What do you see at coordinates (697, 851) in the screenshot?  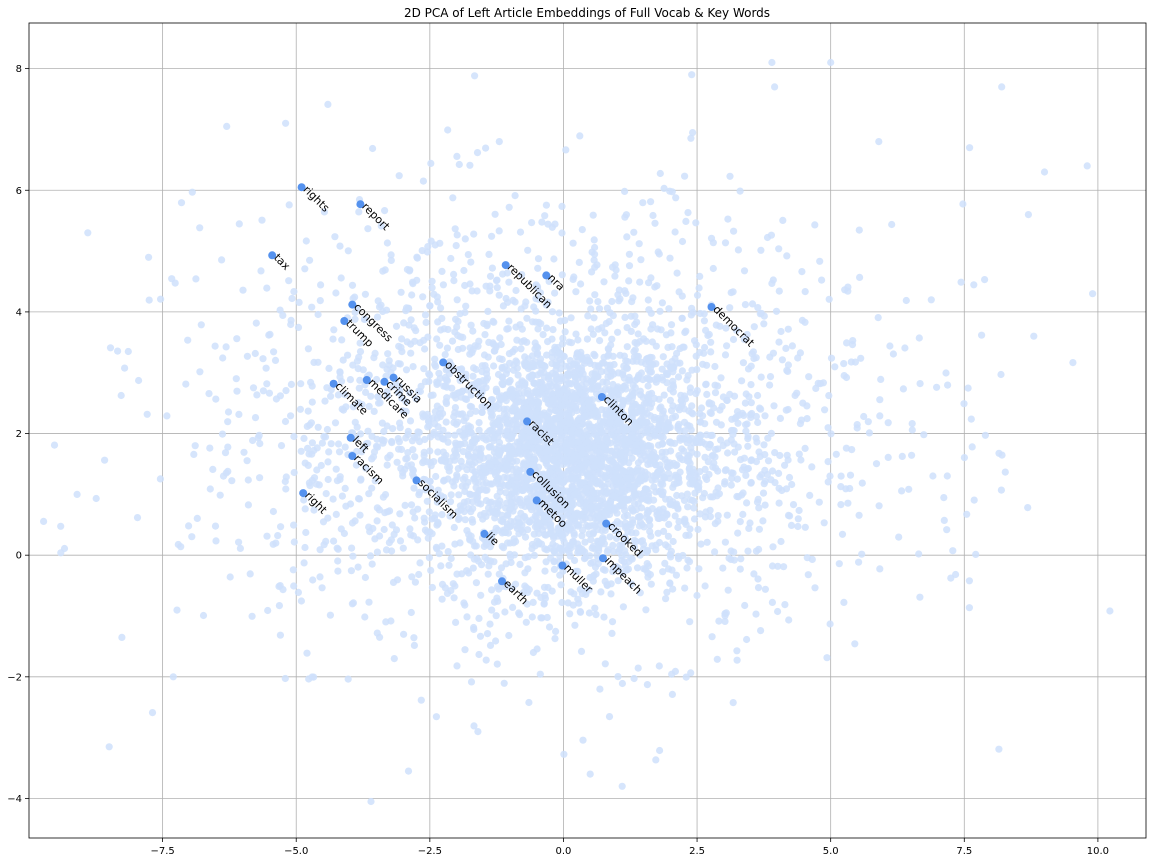 I see `x-tick-label: 2.5` at bounding box center [697, 851].